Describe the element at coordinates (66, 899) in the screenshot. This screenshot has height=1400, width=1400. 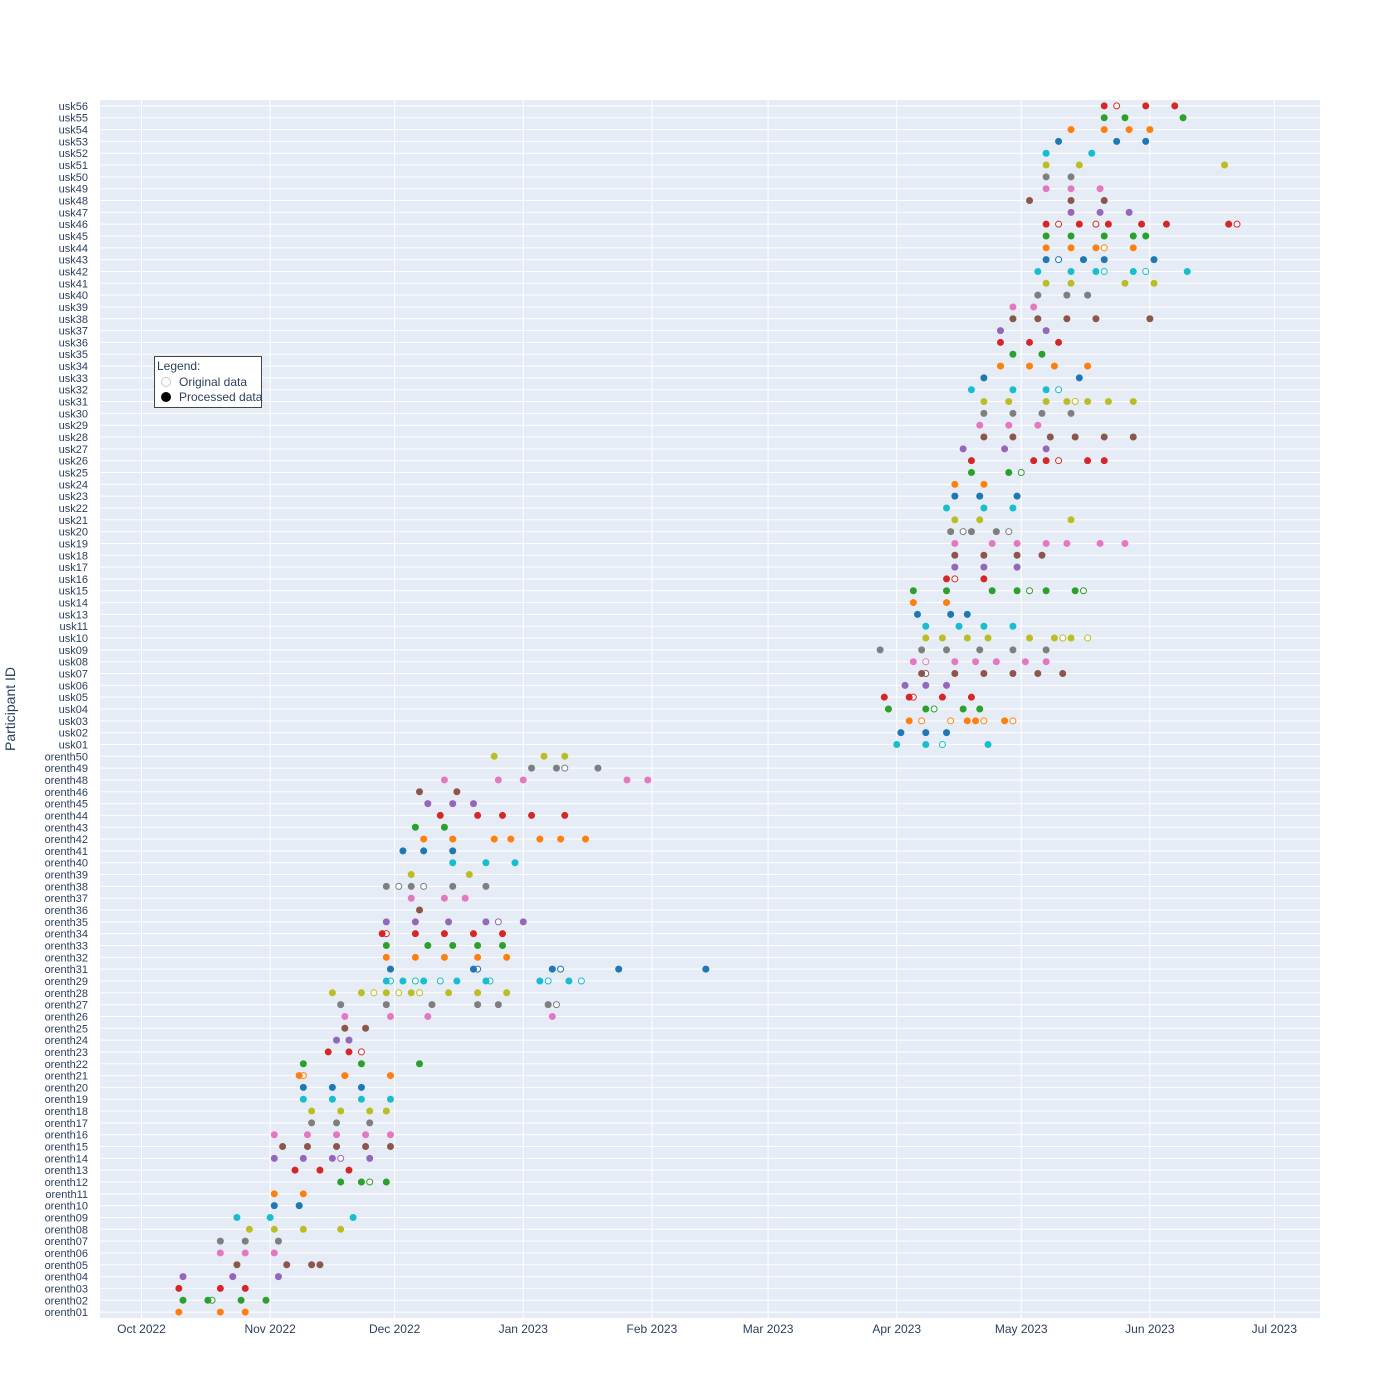
I see `y-tick-label: orenth37` at that location.